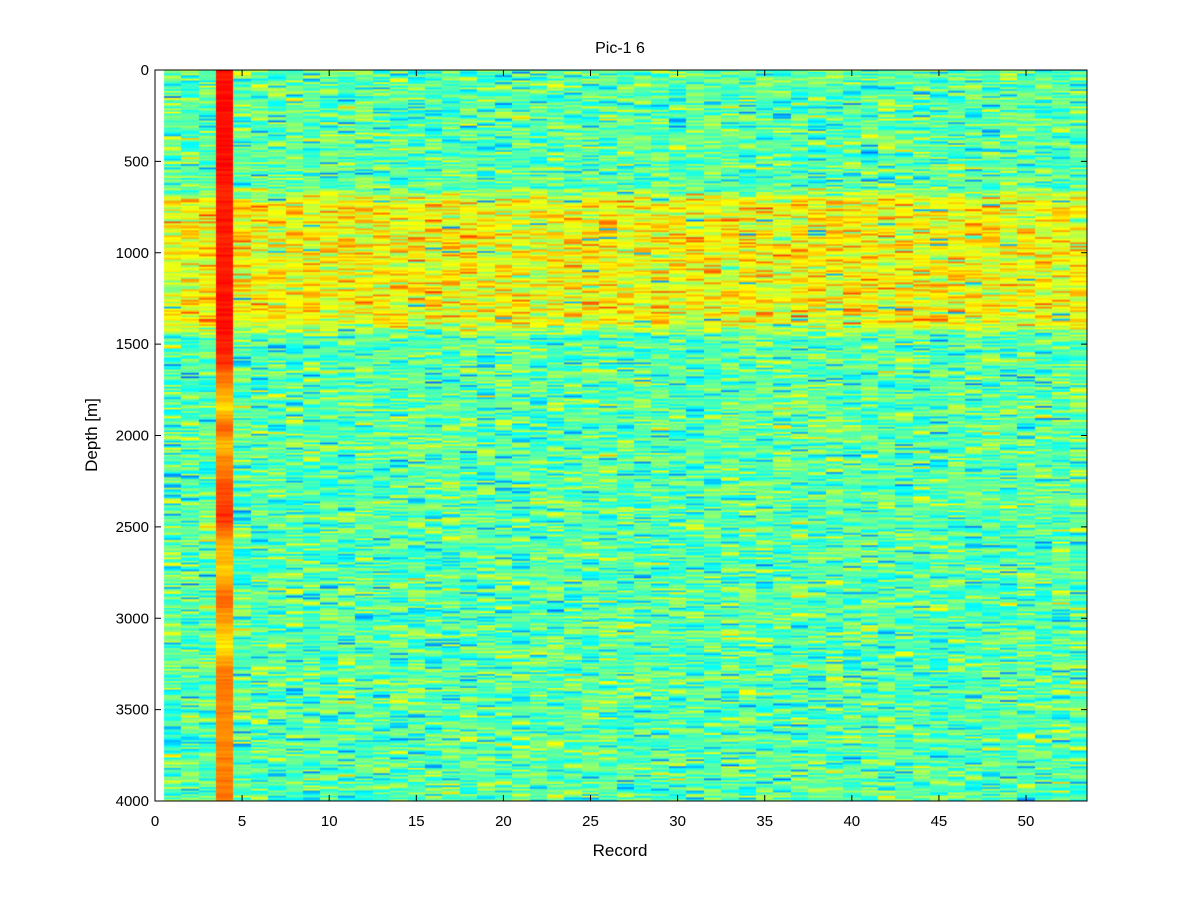 The width and height of the screenshot is (1200, 900). I want to click on x-tick-label: 25, so click(590, 821).